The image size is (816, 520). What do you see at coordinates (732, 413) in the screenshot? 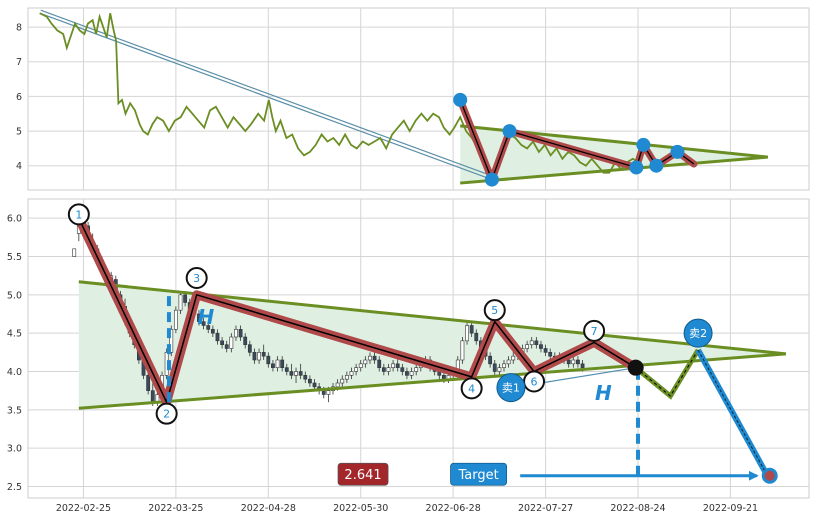
I see `sell-arrow-2-inner` at bounding box center [732, 413].